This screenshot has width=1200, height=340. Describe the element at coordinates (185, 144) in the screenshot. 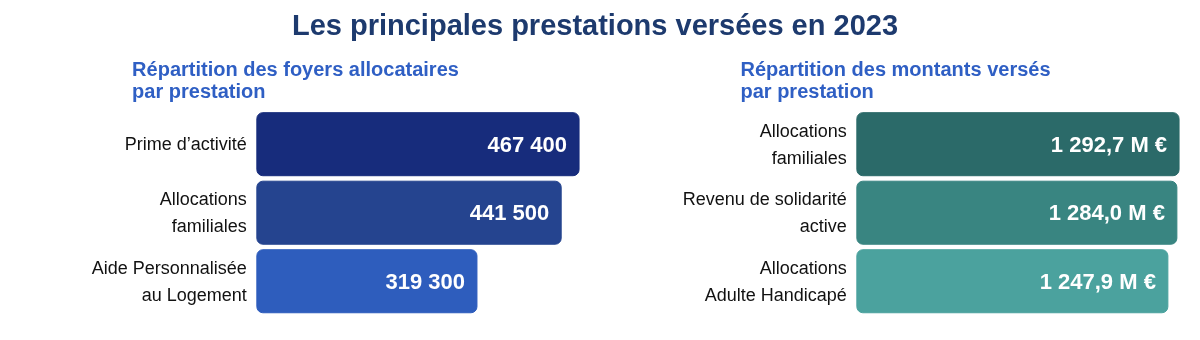

I see `category-label: Prime d’activité` at that location.